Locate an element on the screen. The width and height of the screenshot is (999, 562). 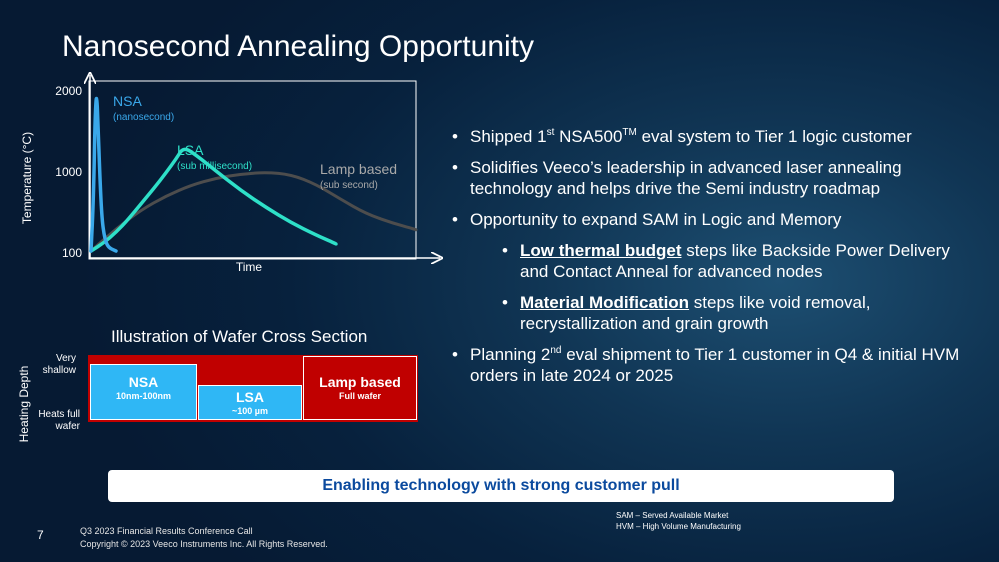
lsa-label: LSA is located at coordinates (190, 150).